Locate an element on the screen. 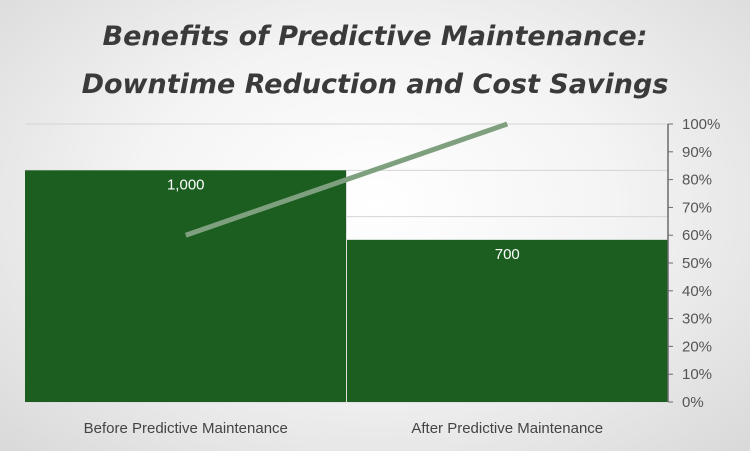 The image size is (750, 451). y-tick-label: 0% is located at coordinates (693, 402).